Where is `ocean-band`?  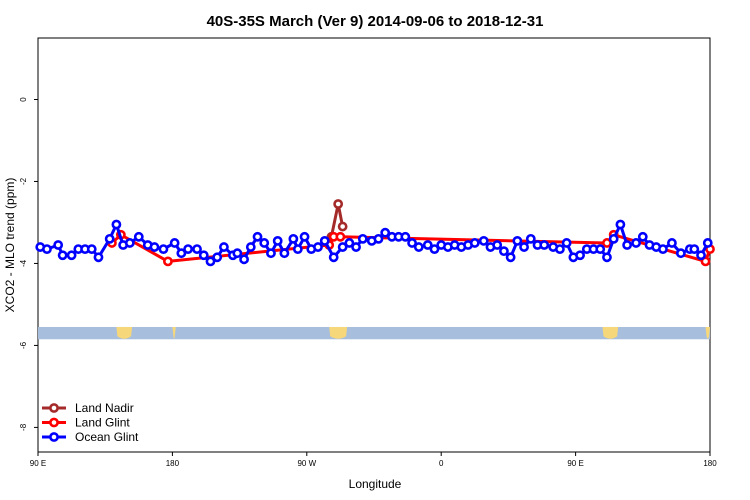 ocean-band is located at coordinates (374, 333).